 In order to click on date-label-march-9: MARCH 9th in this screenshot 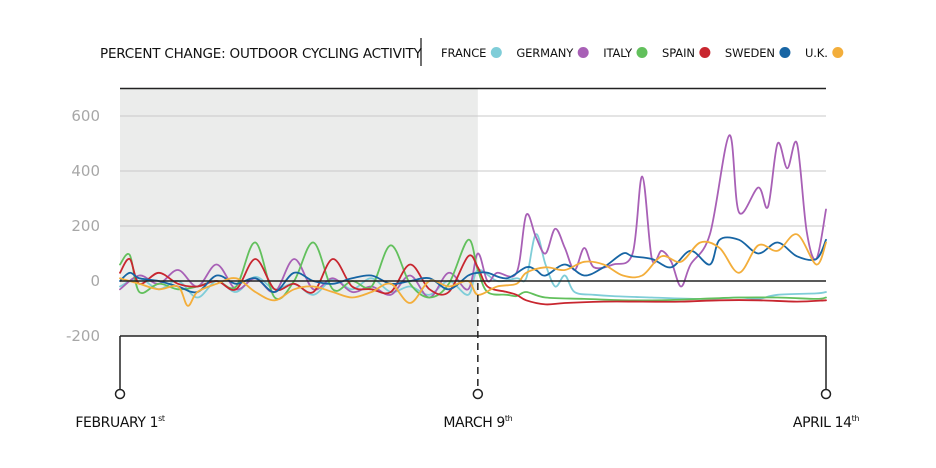, I will do `click(477, 422)`.